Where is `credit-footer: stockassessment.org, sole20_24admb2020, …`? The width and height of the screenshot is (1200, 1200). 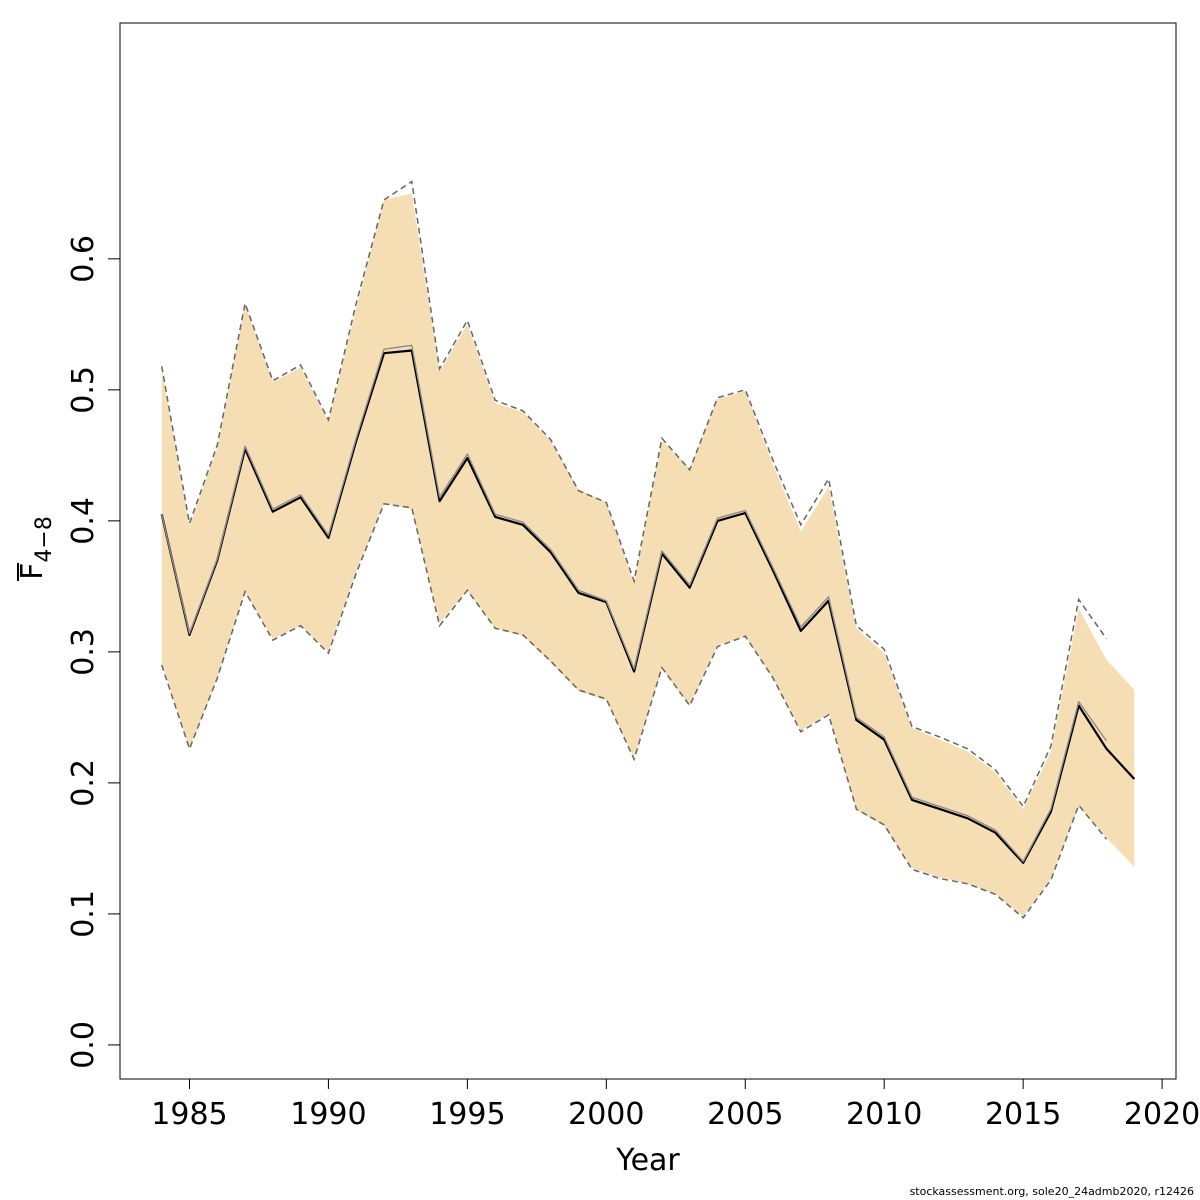
credit-footer: stockassessment.org, sole20_24admb2020, … is located at coordinates (1051, 1191).